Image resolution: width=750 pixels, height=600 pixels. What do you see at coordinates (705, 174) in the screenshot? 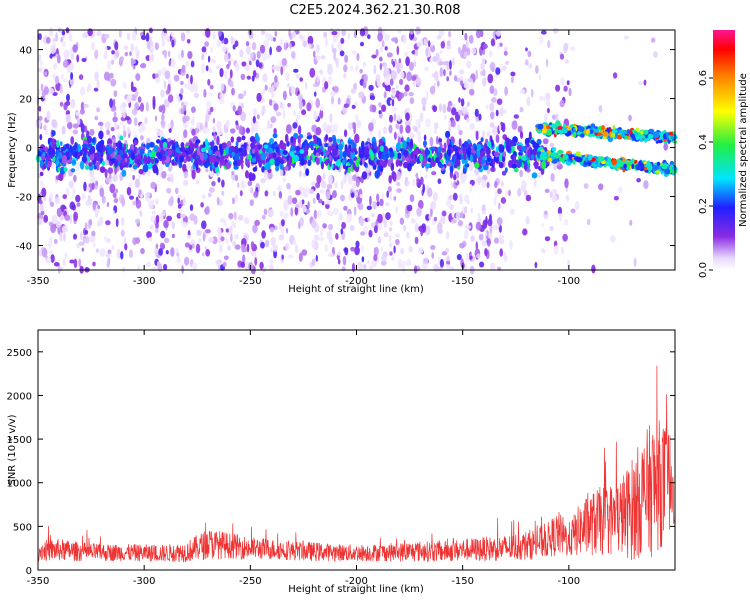
I see `colorbar-ticks: 0.00.20.40.6` at bounding box center [705, 174].